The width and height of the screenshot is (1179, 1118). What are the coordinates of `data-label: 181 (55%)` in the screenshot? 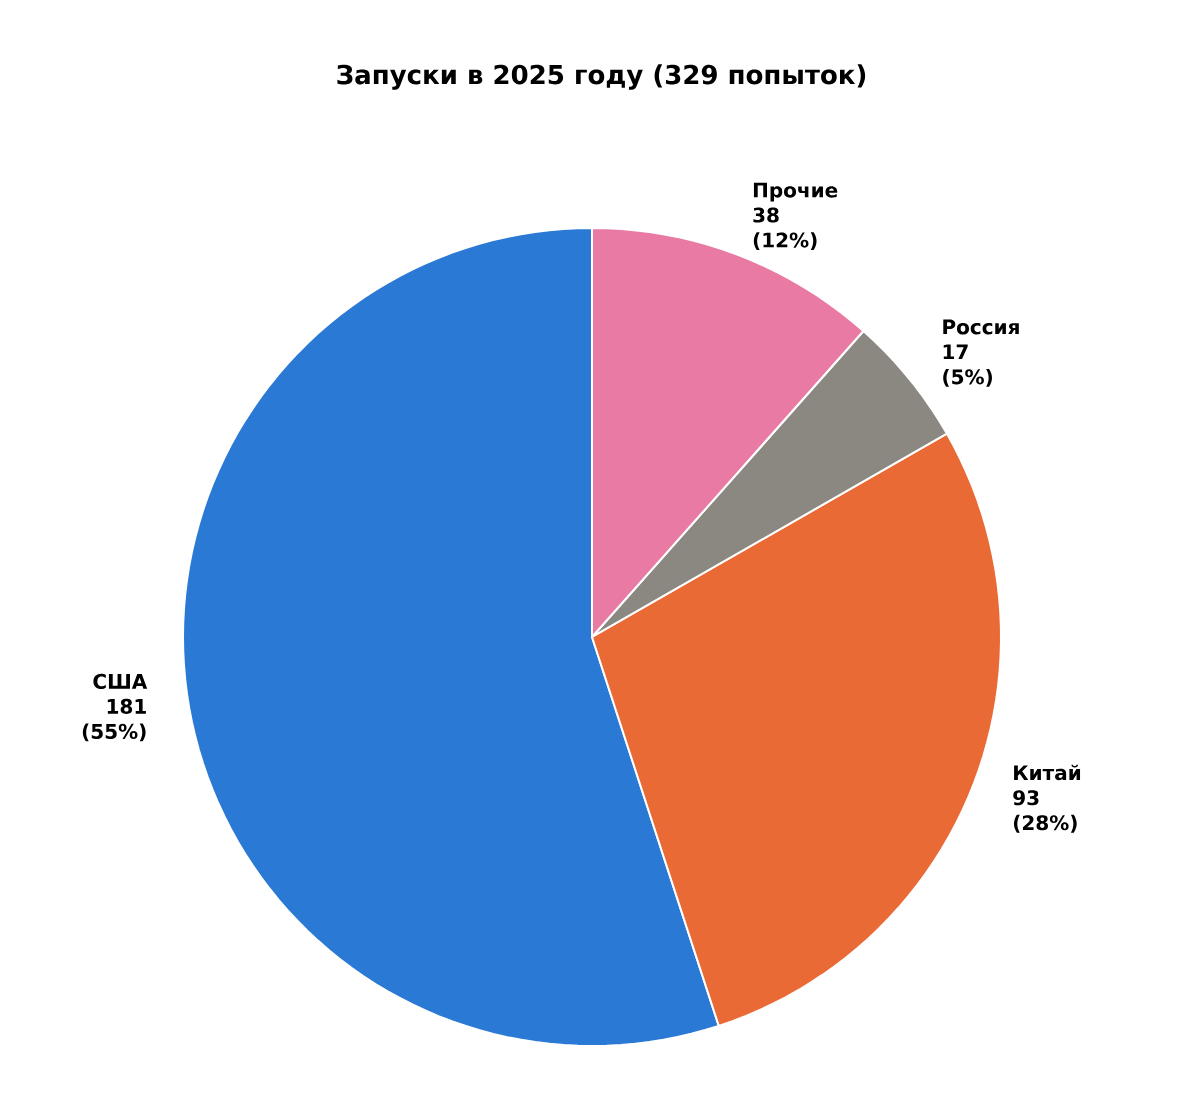 It's located at (114, 720).